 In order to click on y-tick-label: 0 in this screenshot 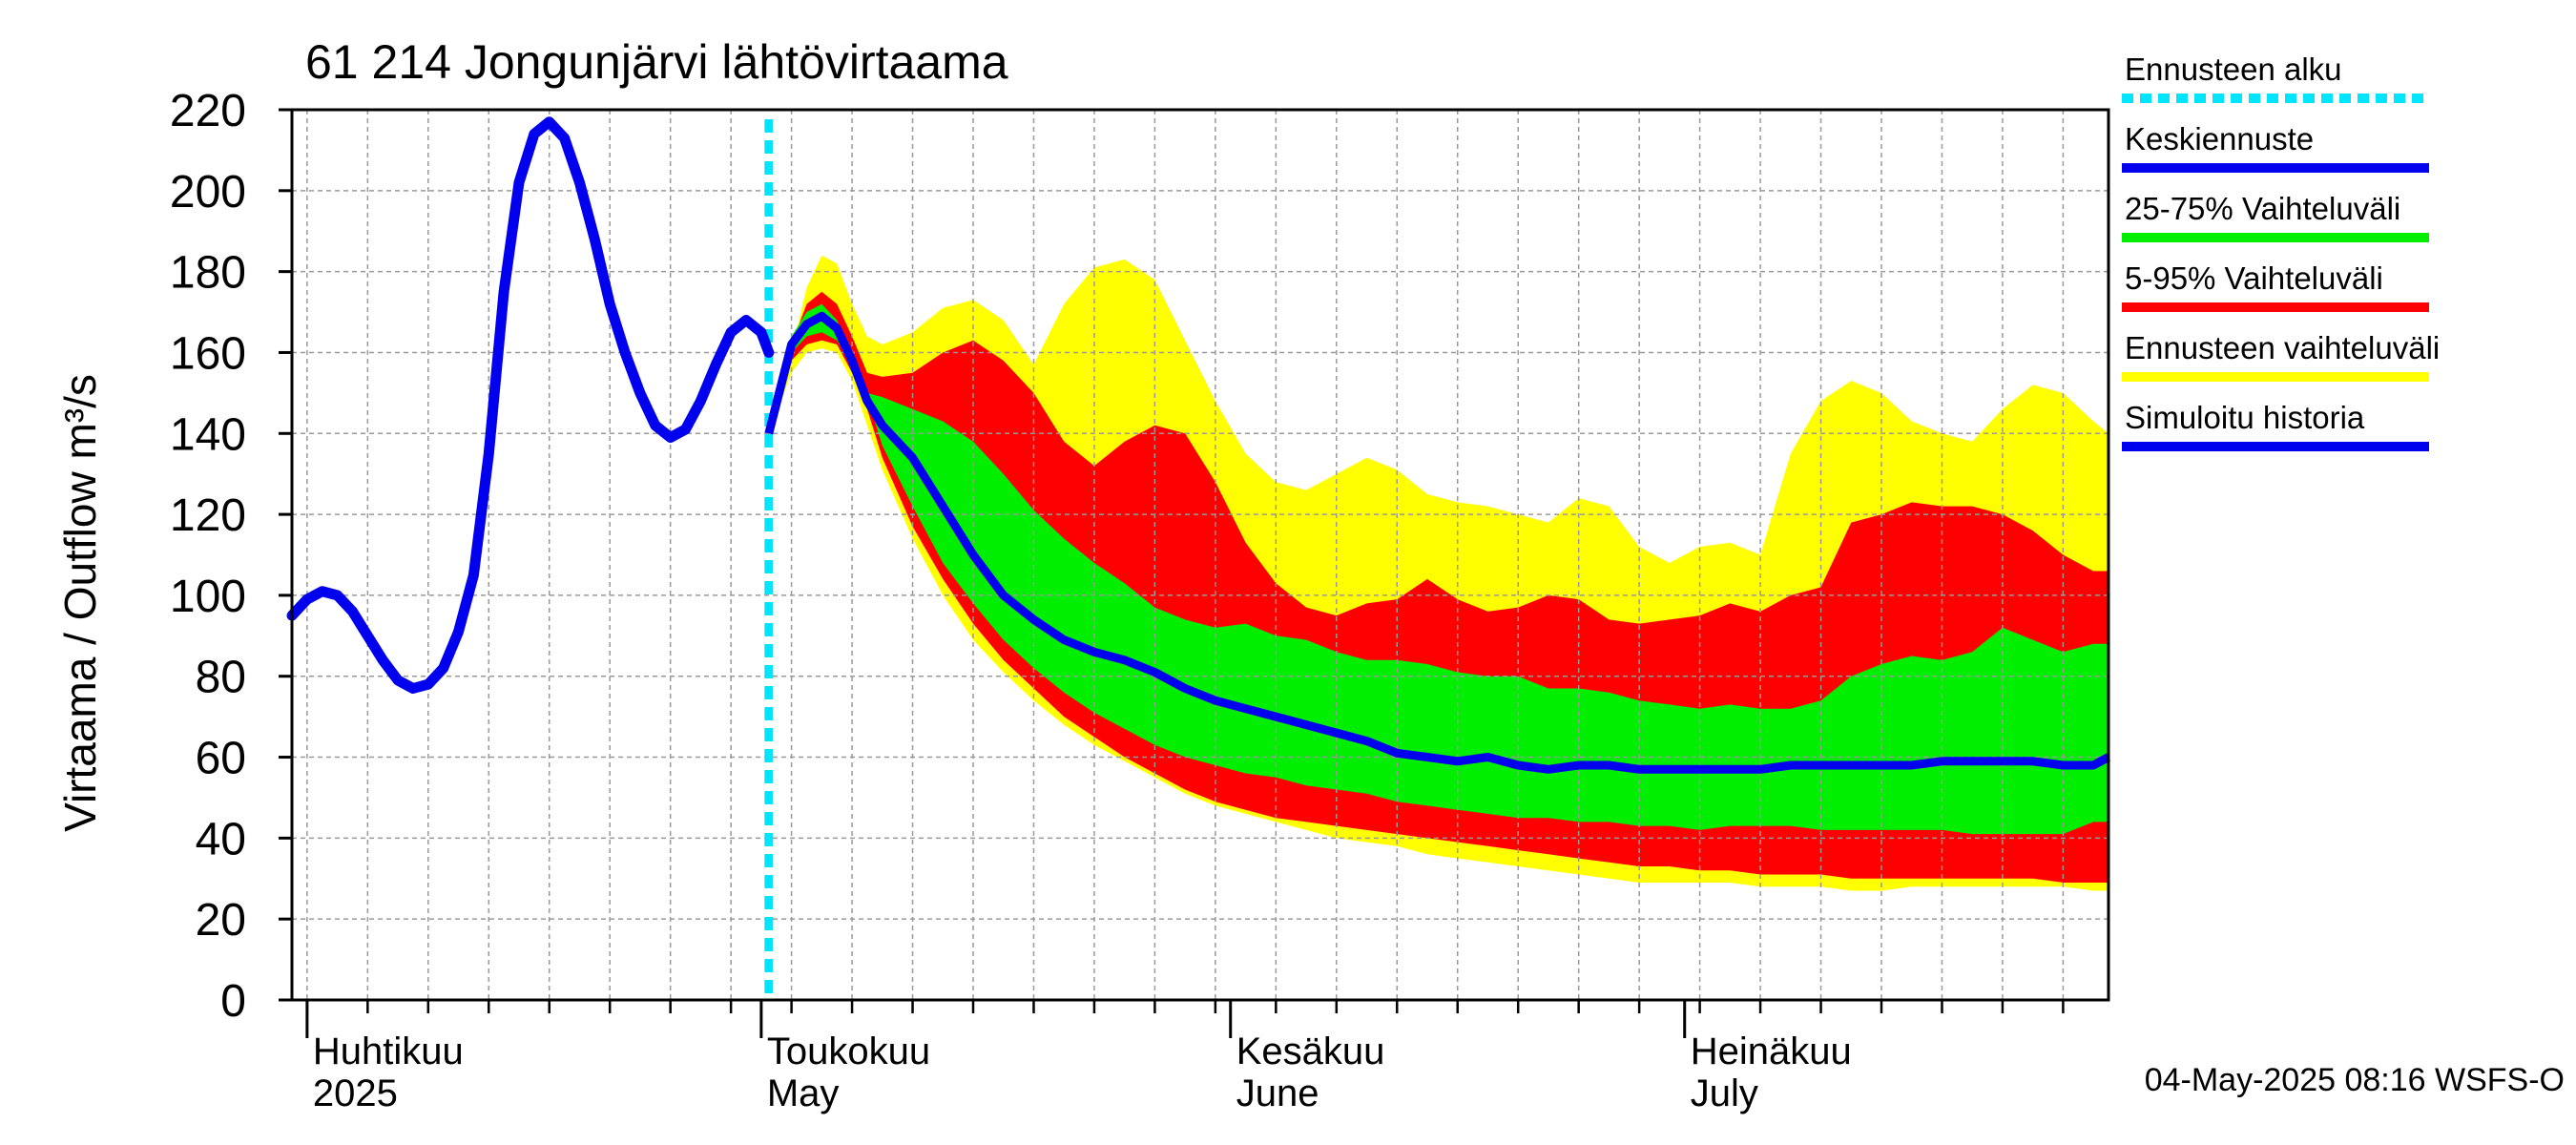, I will do `click(233, 1001)`.